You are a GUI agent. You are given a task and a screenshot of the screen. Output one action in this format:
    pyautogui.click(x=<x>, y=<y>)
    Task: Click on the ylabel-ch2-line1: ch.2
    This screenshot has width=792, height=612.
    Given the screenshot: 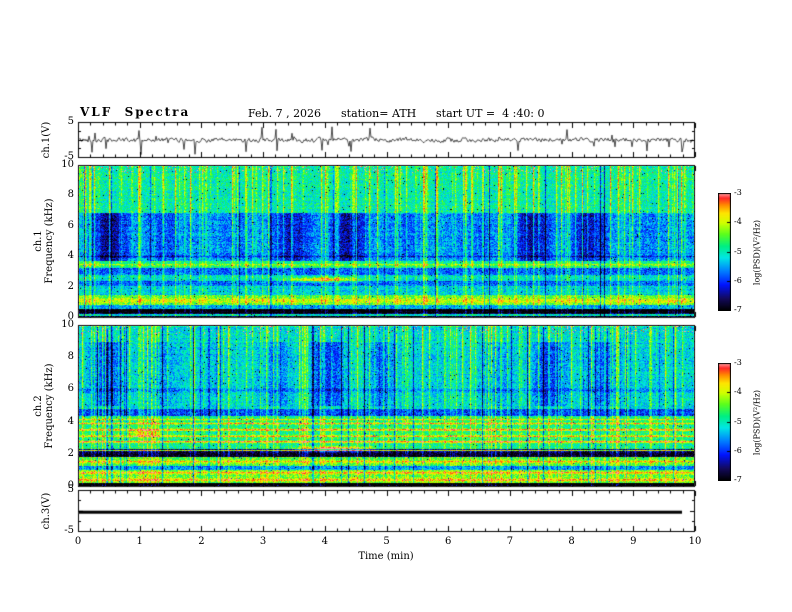 What is the action you would take?
    pyautogui.click(x=38, y=406)
    